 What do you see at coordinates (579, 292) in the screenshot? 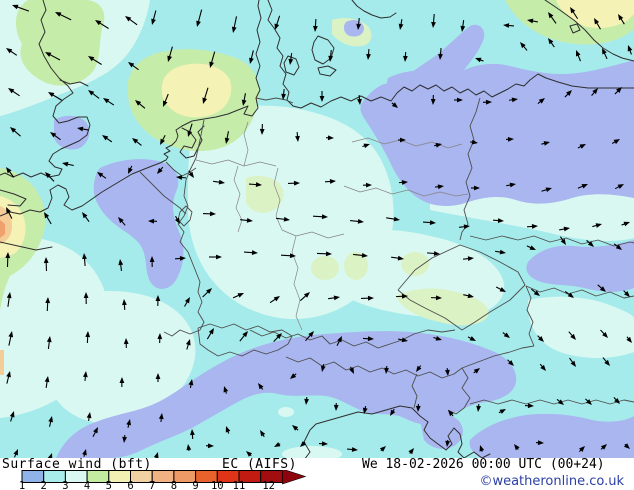
I see `border-sk-hu` at bounding box center [579, 292].